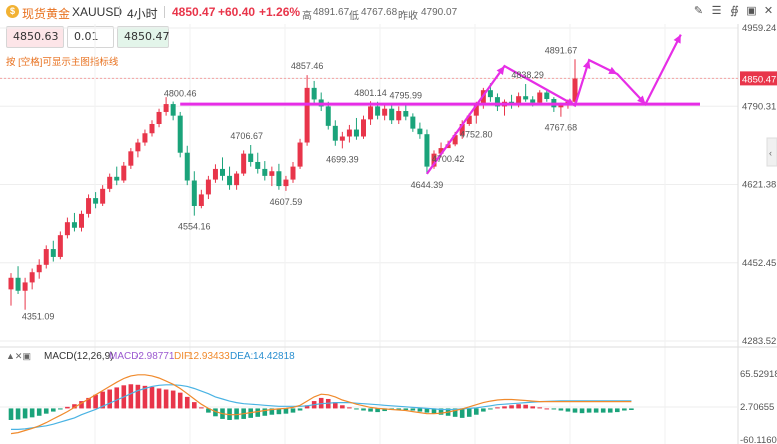 The width and height of the screenshot is (777, 444). I want to click on sell-price-button: 4850.63, so click(35, 37).